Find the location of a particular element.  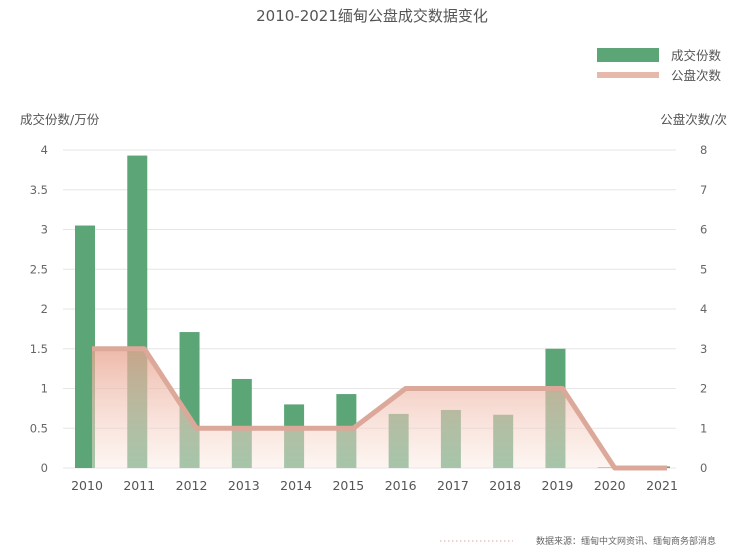

y-left-tick-label: 0 is located at coordinates (44, 468).